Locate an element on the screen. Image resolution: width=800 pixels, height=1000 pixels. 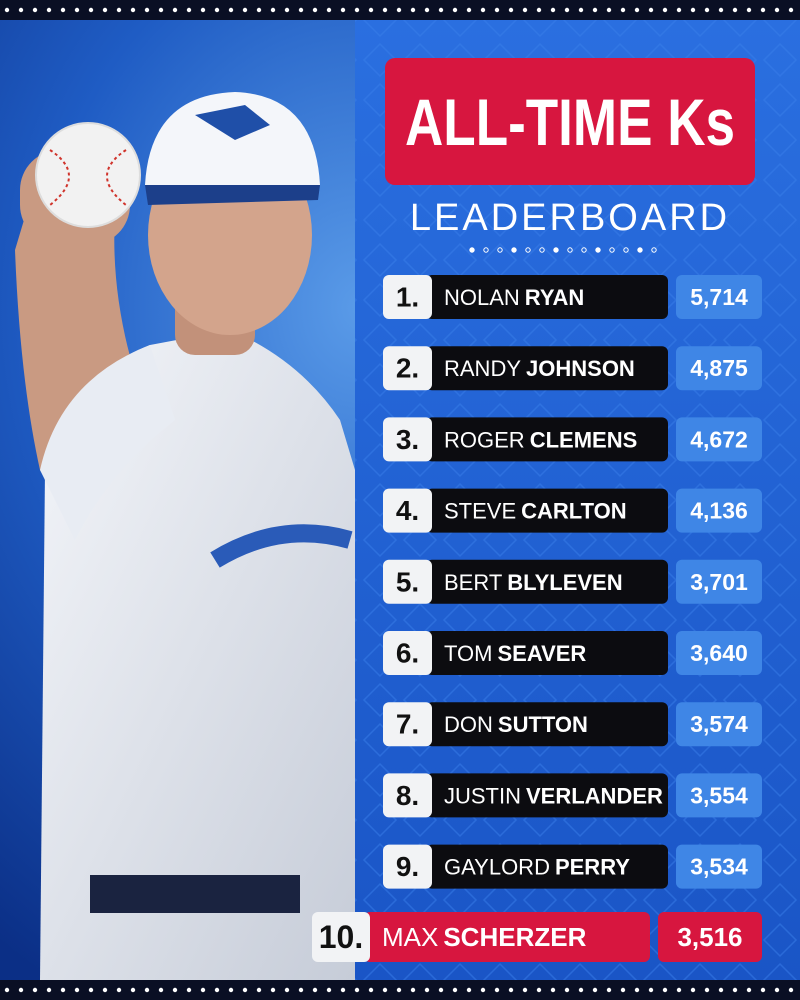
last-name: SCHERZER is located at coordinates (514, 937).